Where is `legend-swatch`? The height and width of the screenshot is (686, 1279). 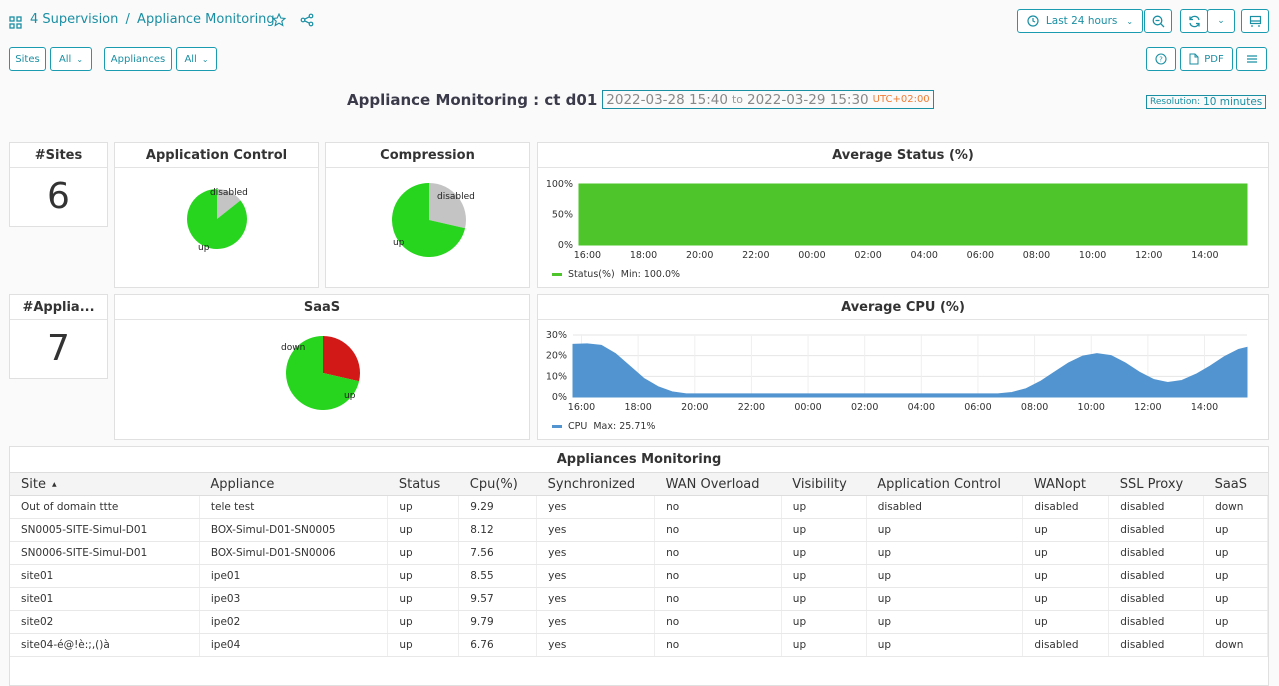
legend-swatch is located at coordinates (557, 274).